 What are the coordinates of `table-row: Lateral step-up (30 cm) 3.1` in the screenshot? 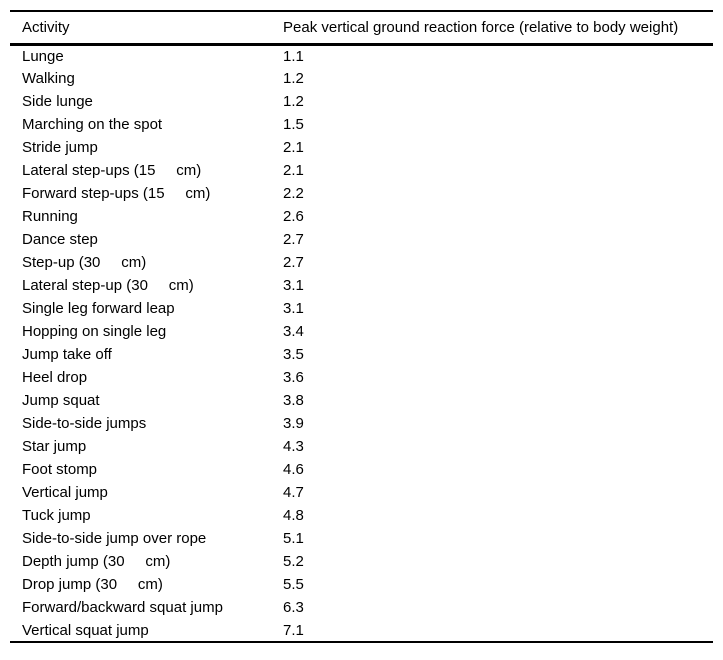 It's located at (361, 285).